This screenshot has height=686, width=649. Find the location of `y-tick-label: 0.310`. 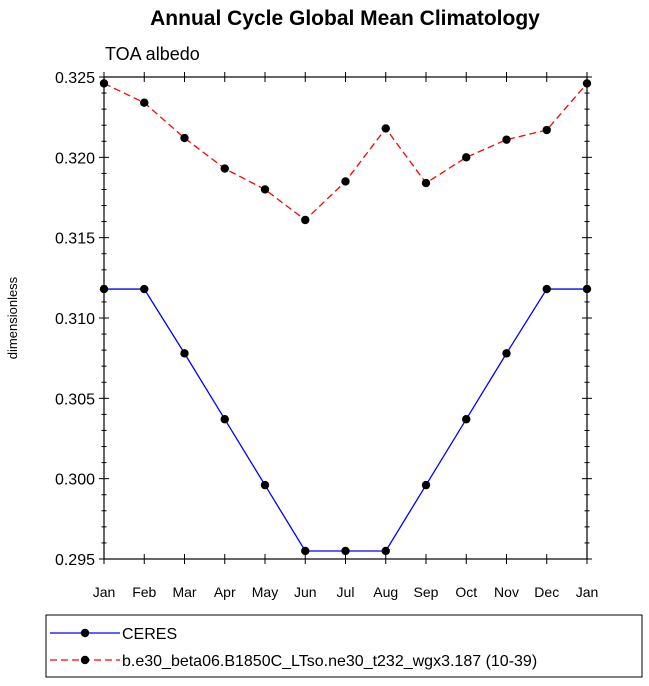

y-tick-label: 0.310 is located at coordinates (75, 319).